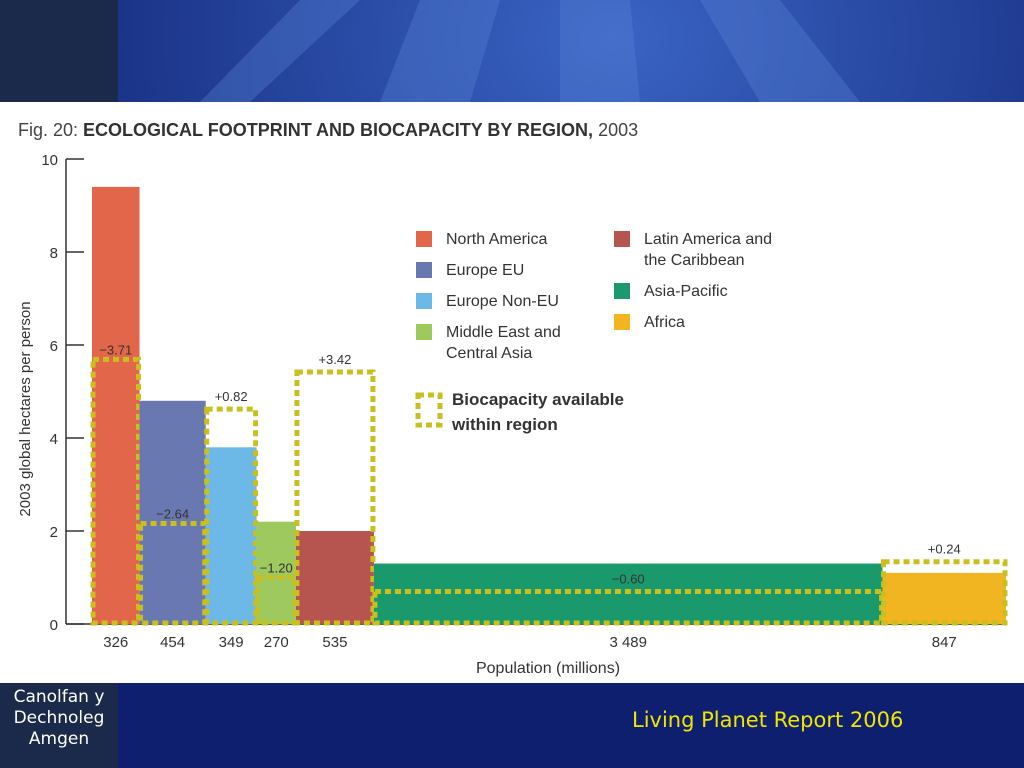 The width and height of the screenshot is (1024, 768). Describe the element at coordinates (429, 410) in the screenshot. I see `legend-biocapacity-swatch` at that location.